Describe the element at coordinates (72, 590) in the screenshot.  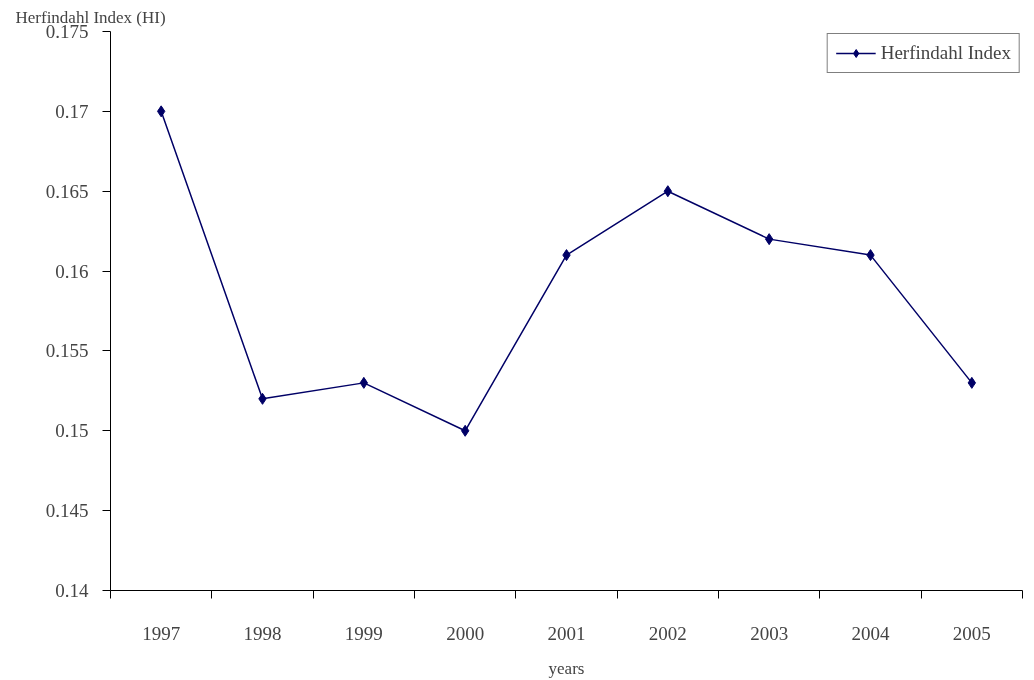
I see `y-tick-label: 0.14` at that location.